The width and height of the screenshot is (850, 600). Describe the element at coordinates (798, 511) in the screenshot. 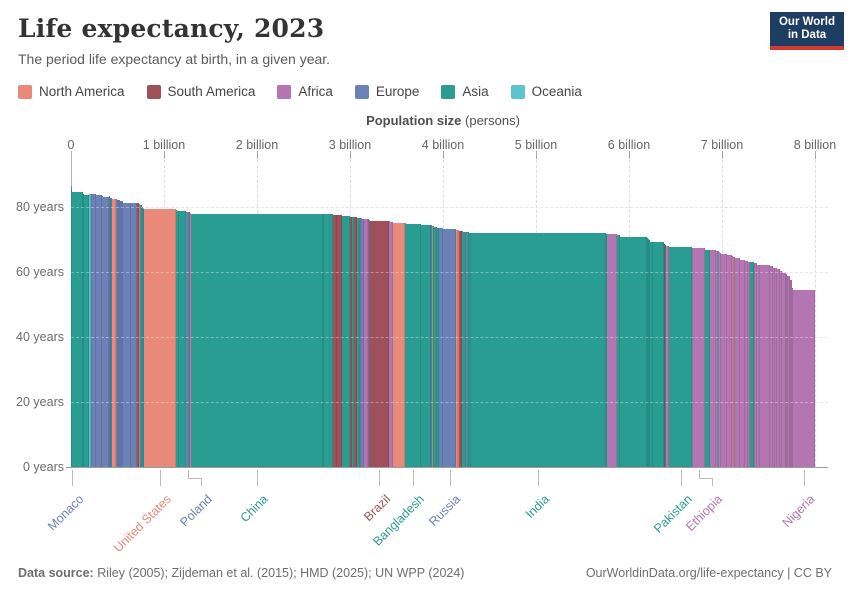

I see `country-label-nigeria: Nigeria` at that location.